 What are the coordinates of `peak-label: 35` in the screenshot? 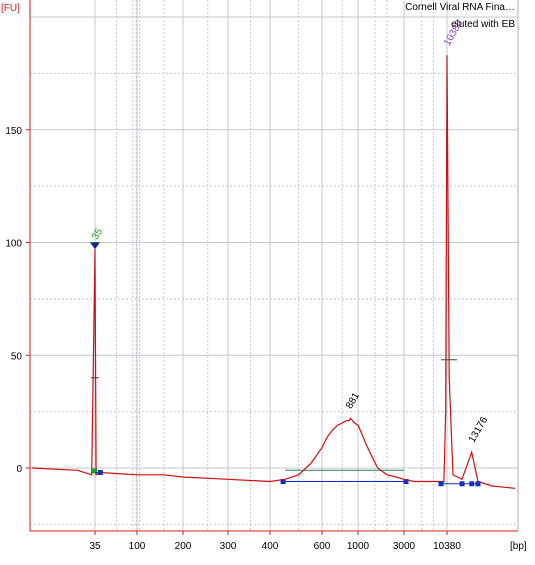 It's located at (97, 234).